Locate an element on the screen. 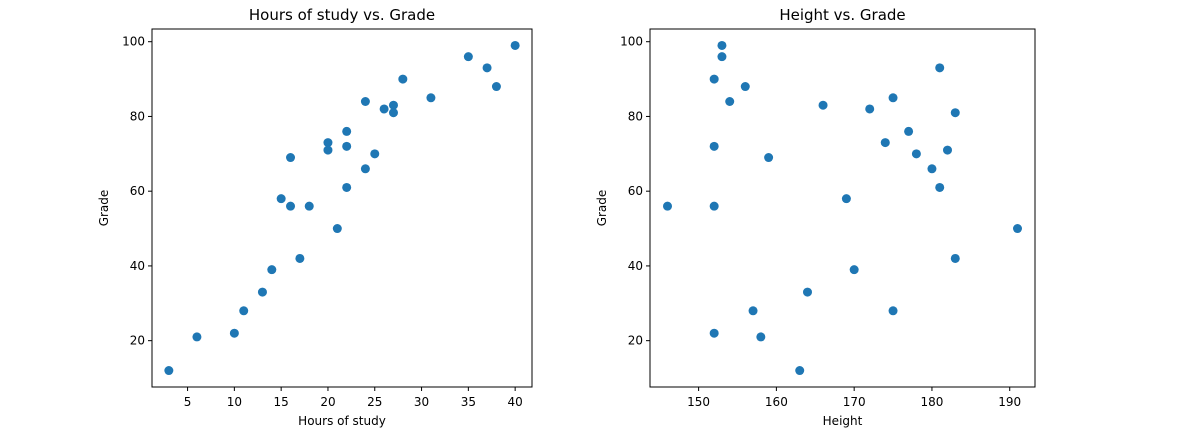 This screenshot has width=1200, height=440. chart-title: Hours of study vs. Grade is located at coordinates (342, 15).